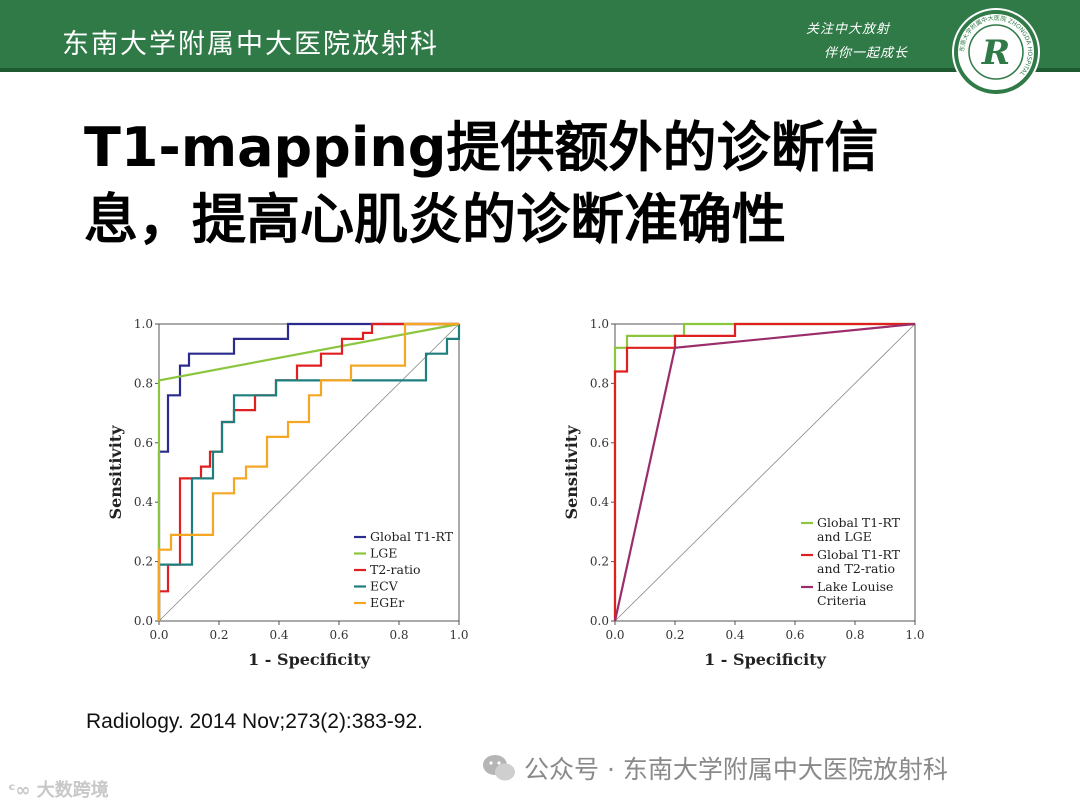  I want to click on header-banner, so click(540, 36).